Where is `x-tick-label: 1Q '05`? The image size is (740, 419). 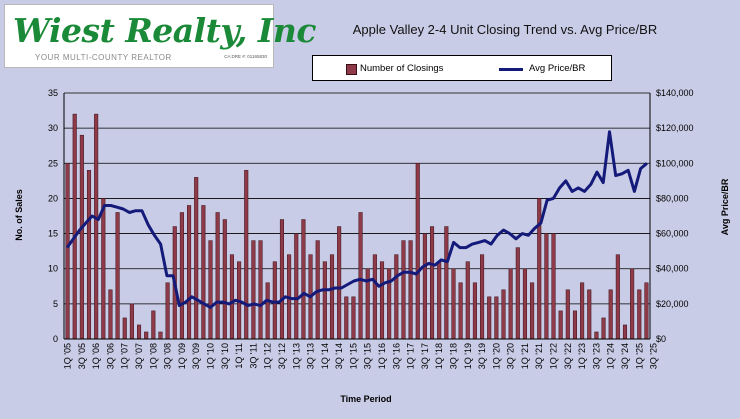
x-tick-label: 1Q '05 is located at coordinates (68, 356).